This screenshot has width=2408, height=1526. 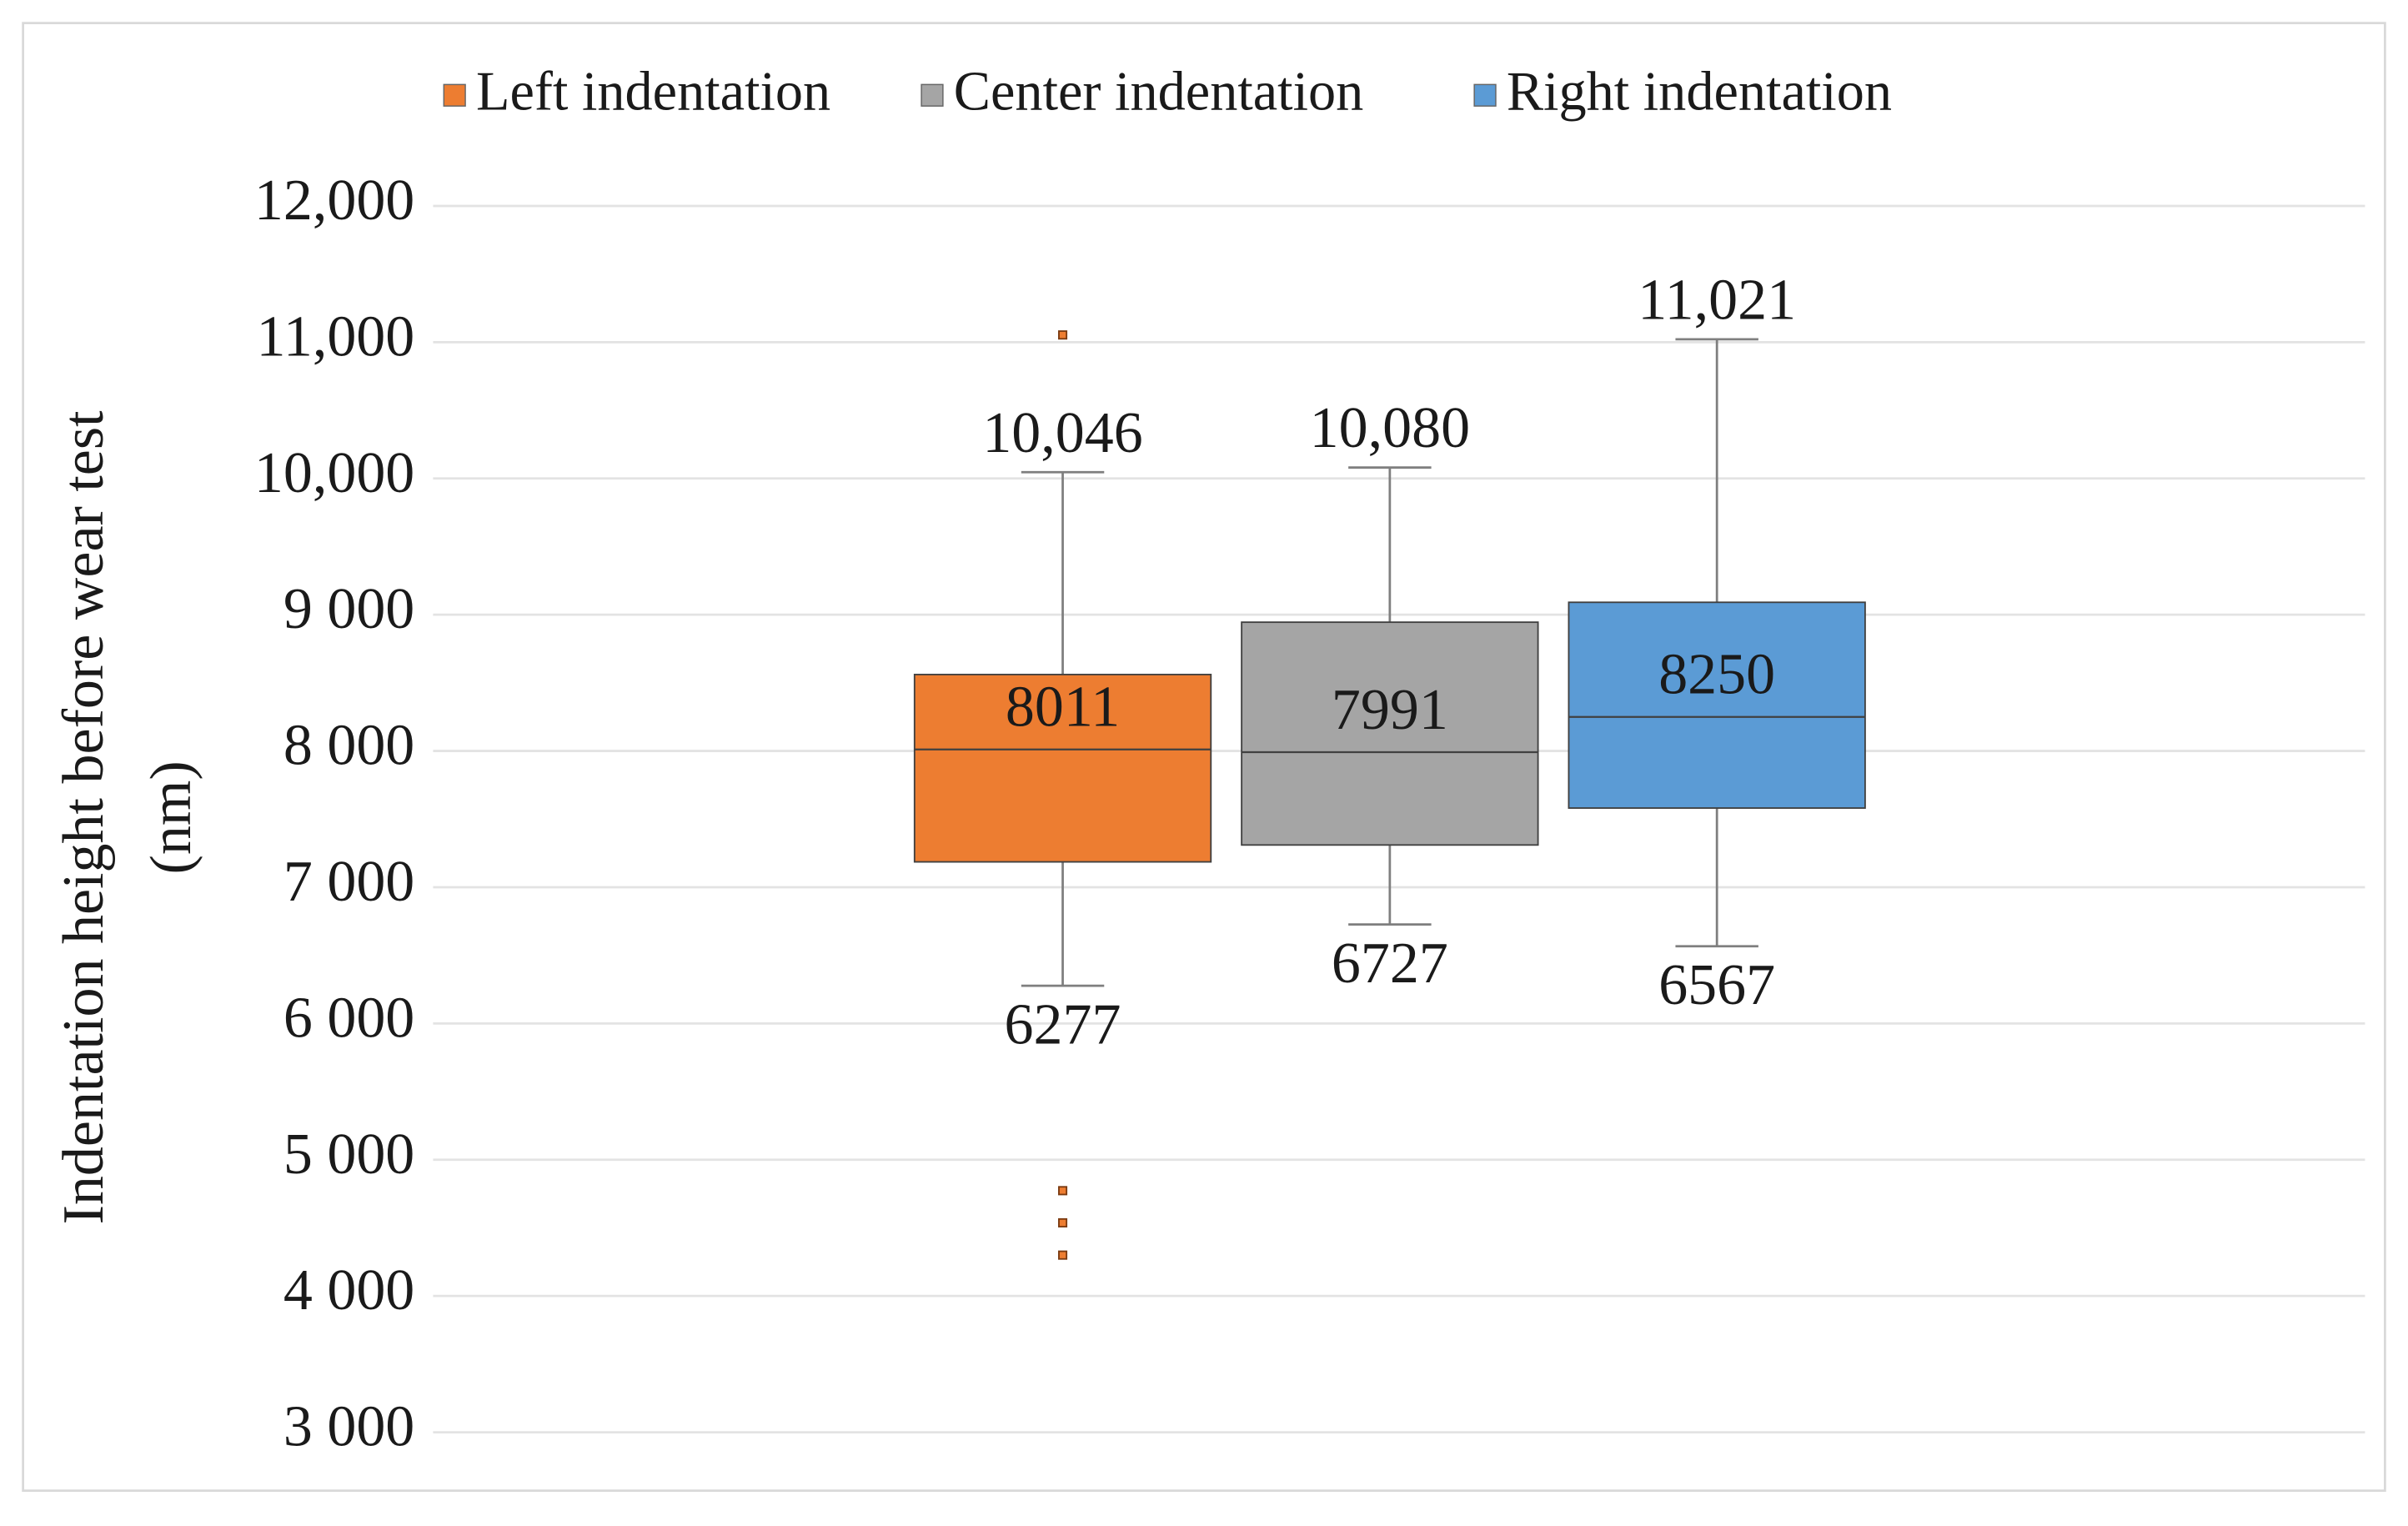 I want to click on median-label: 8250, so click(x=1716, y=675).